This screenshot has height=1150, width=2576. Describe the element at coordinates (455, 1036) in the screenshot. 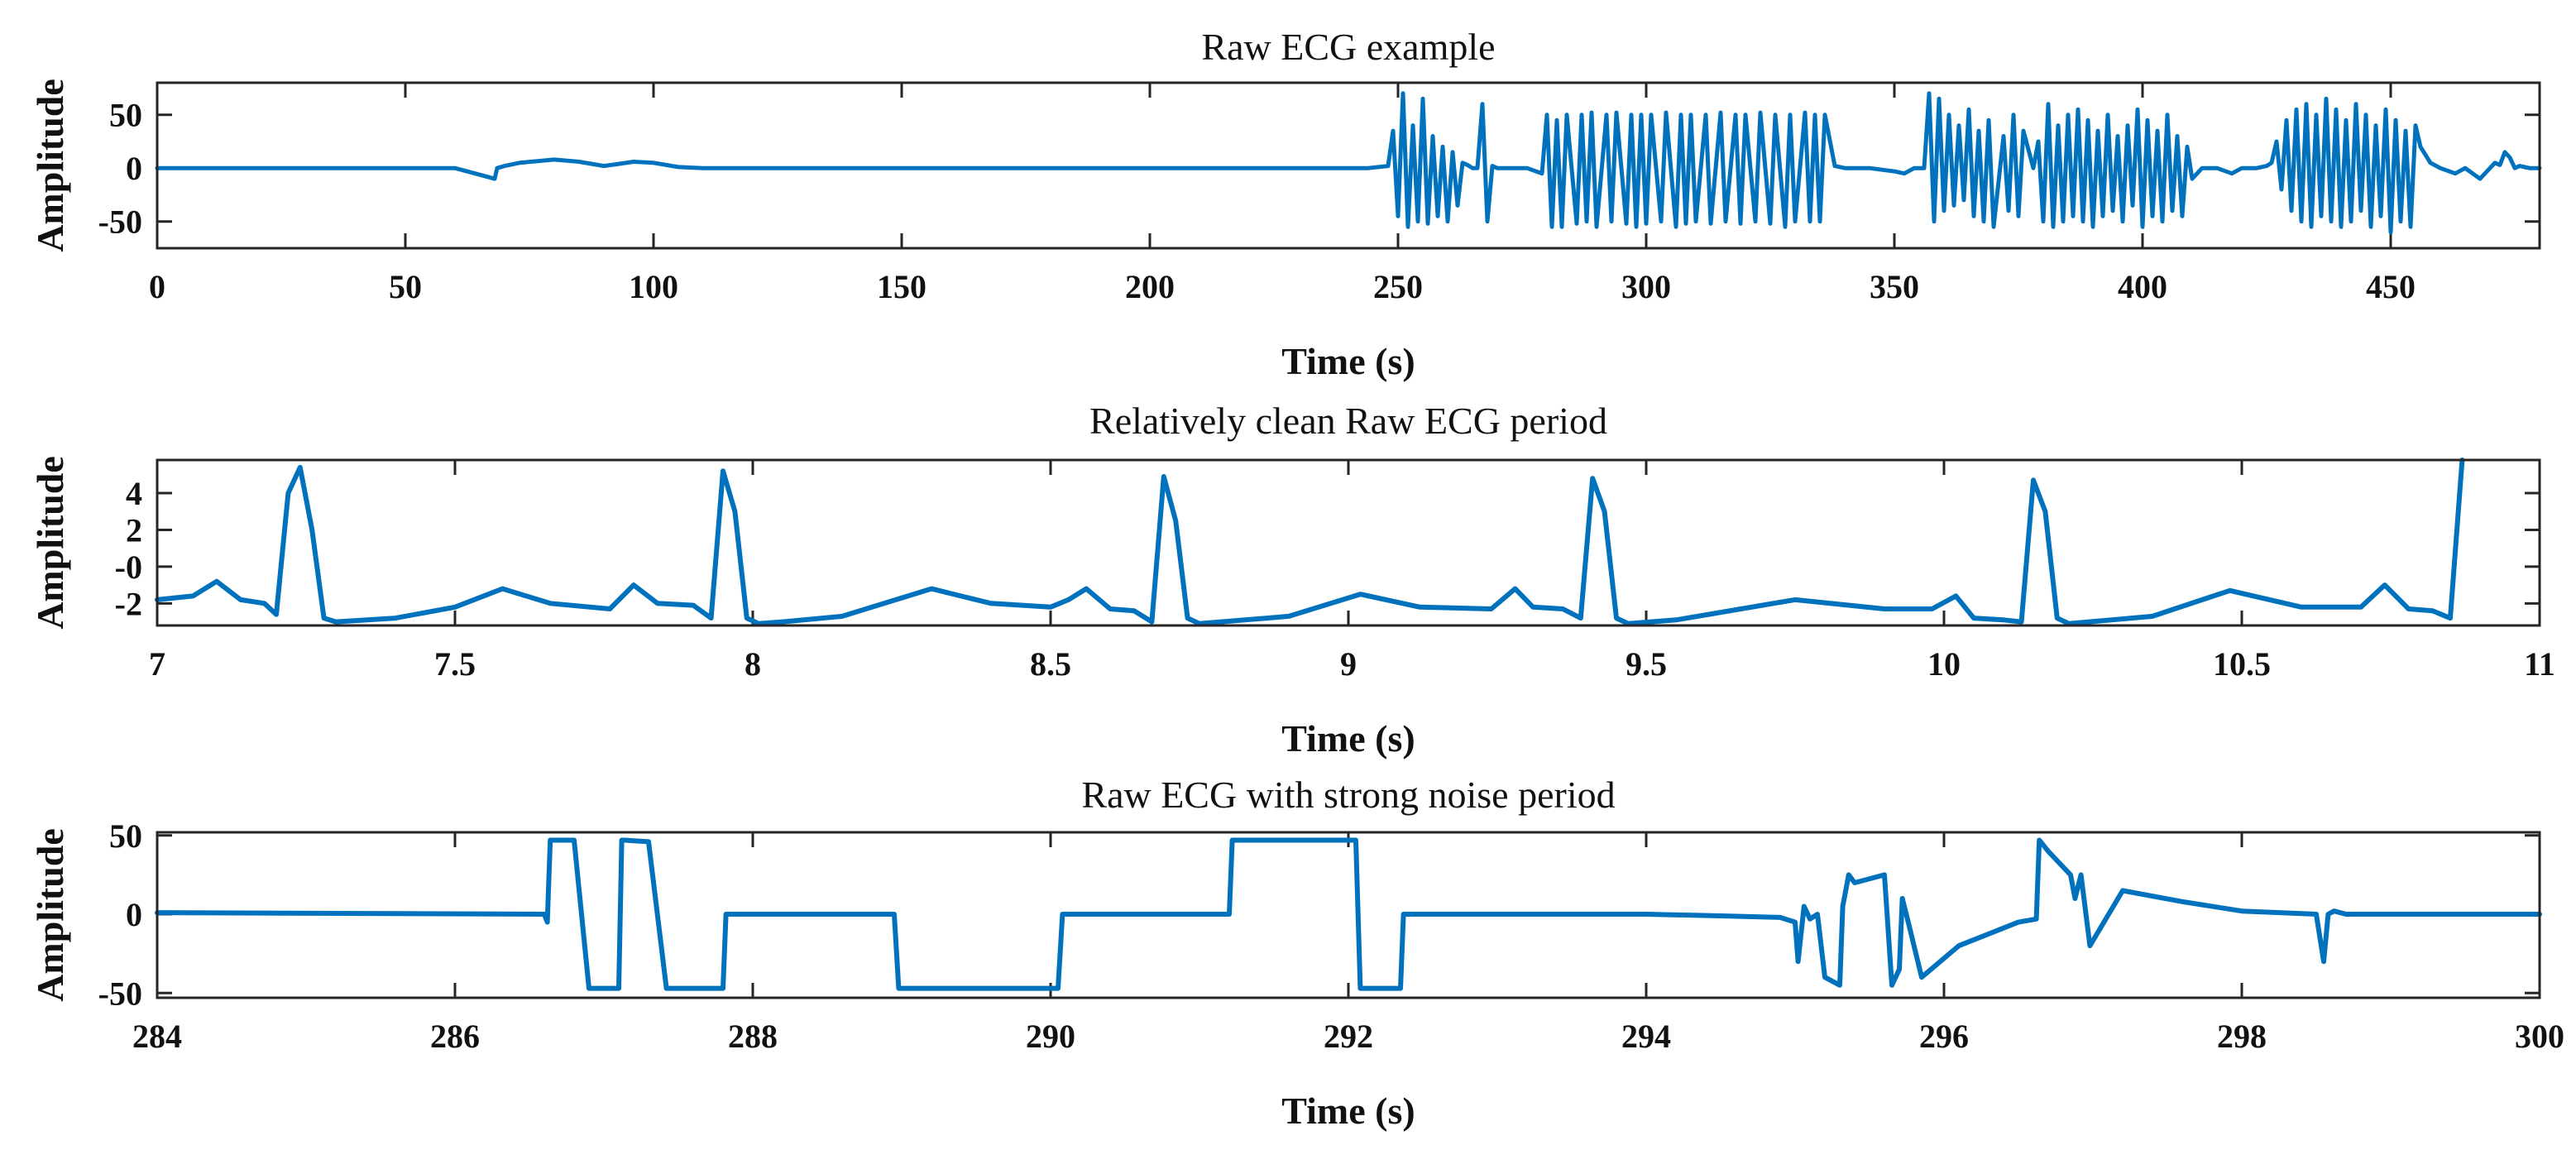

I see `x-tick-label: 286` at that location.